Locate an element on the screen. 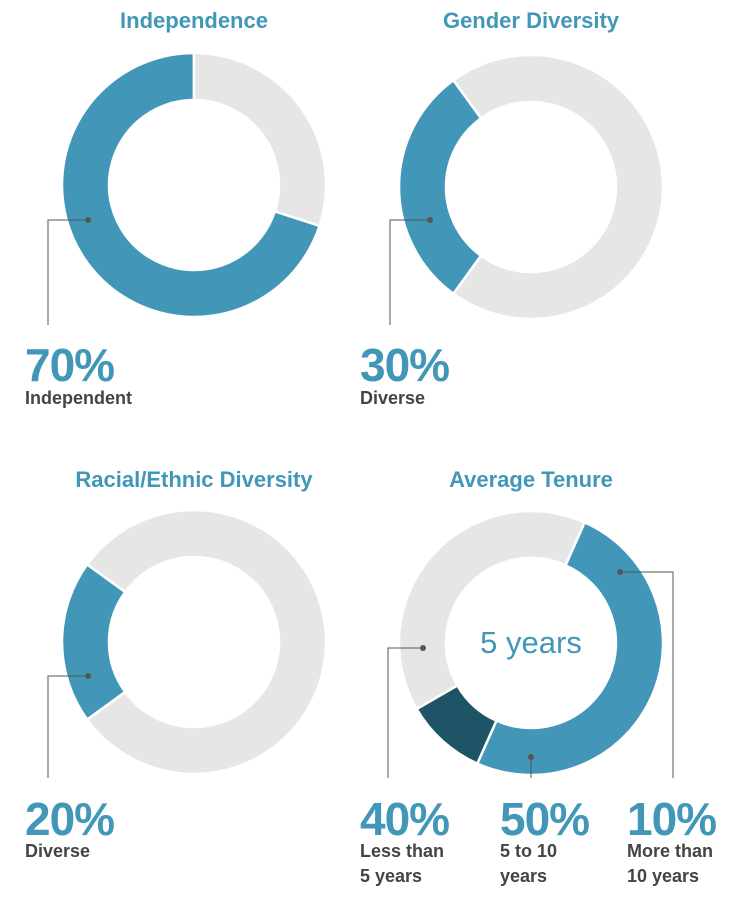  category-label: Less than 5 years is located at coordinates (402, 863).